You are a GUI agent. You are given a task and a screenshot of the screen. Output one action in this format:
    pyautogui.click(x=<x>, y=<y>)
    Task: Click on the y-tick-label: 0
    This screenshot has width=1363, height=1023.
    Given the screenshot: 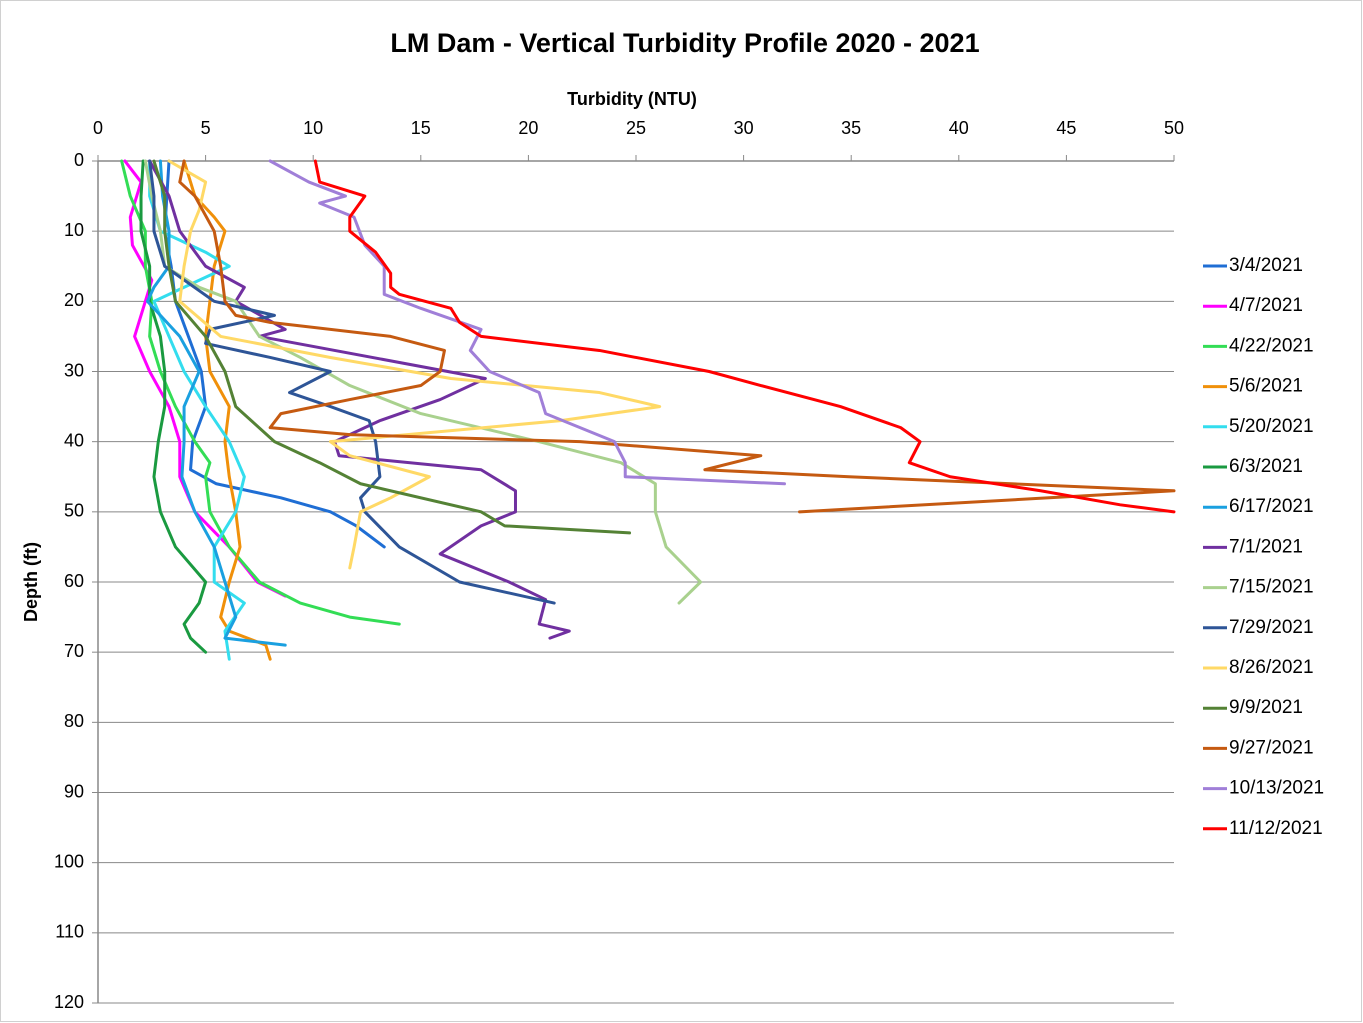 What is the action you would take?
    pyautogui.click(x=79, y=160)
    